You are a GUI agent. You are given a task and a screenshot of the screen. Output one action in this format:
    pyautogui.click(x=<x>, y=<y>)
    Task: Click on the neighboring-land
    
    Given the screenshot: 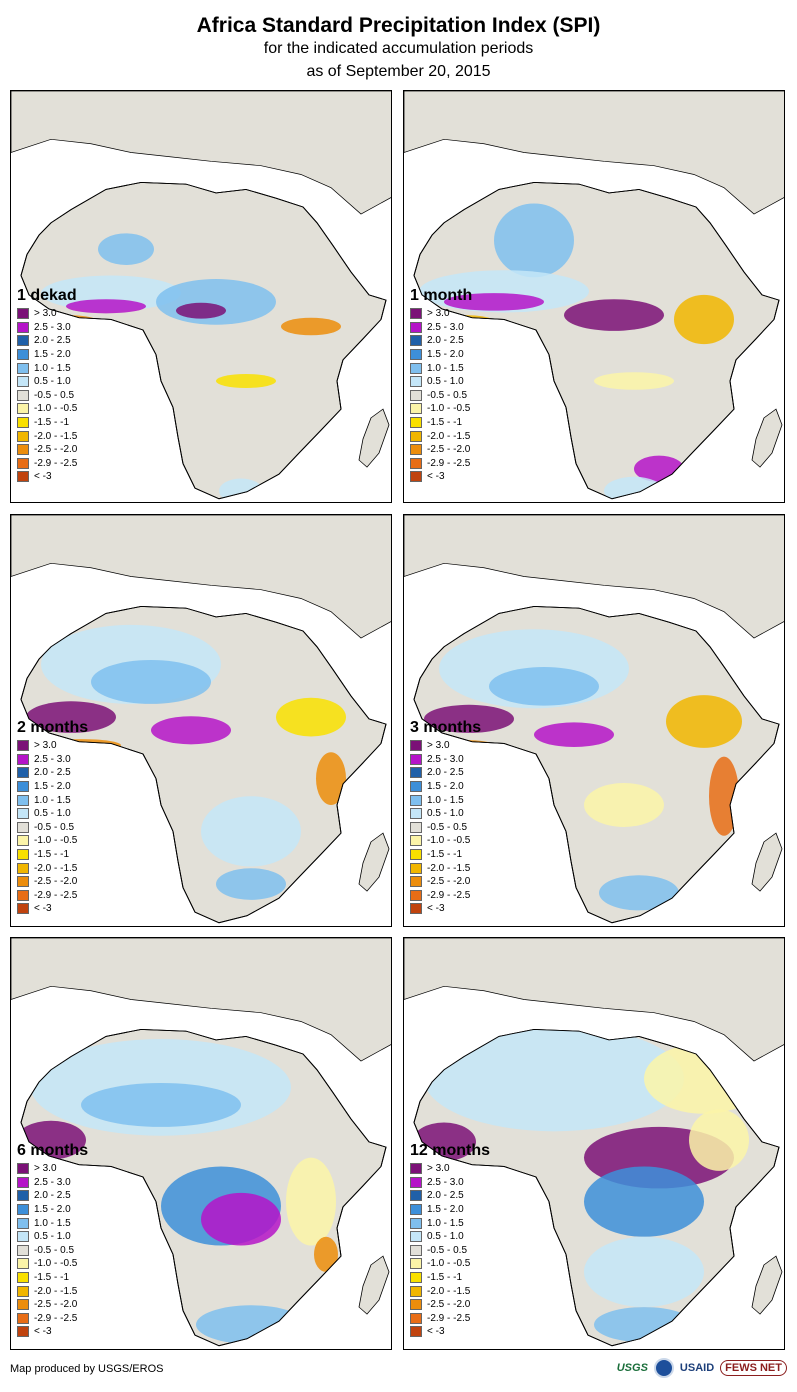 What is the action you would take?
    pyautogui.click(x=594, y=577)
    